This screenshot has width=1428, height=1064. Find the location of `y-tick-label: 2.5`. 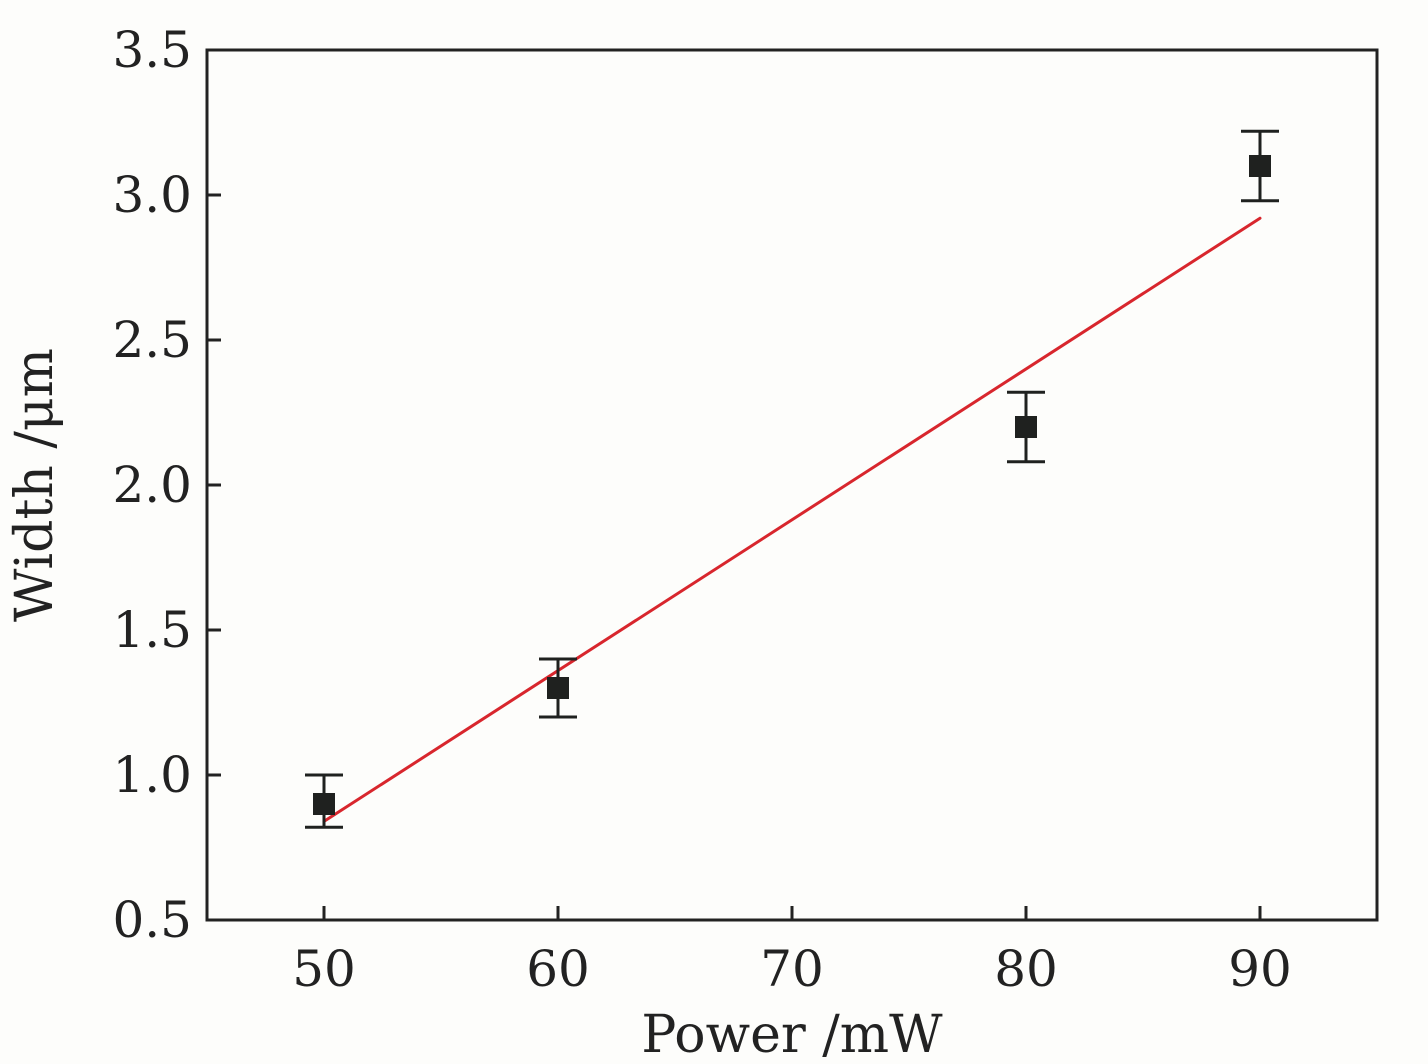

y-tick-label: 2.5 is located at coordinates (152, 340).